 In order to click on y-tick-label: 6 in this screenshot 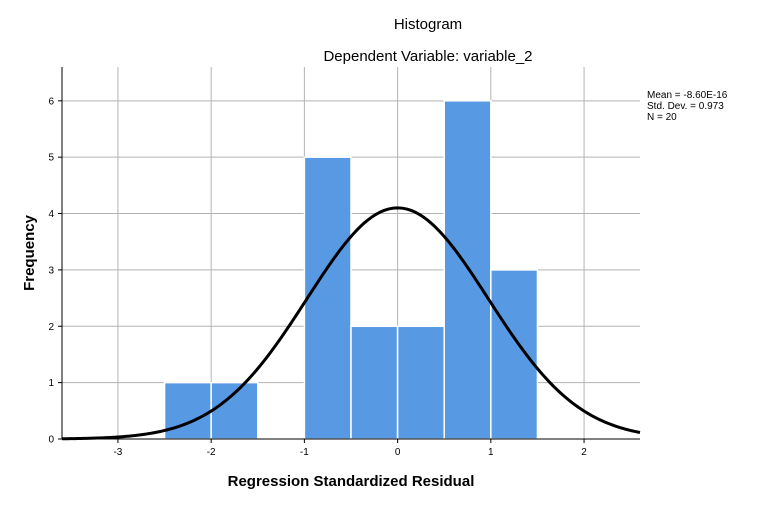, I will do `click(51, 101)`.